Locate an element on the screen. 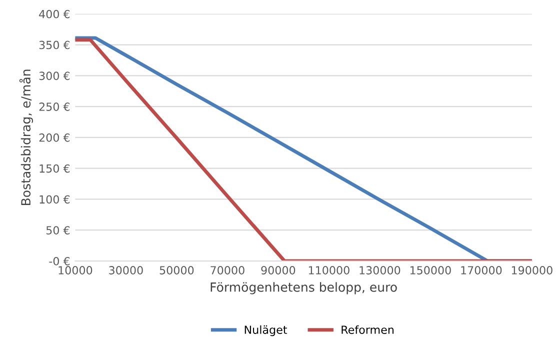  y-tick-label: 400 € is located at coordinates (54, 14).